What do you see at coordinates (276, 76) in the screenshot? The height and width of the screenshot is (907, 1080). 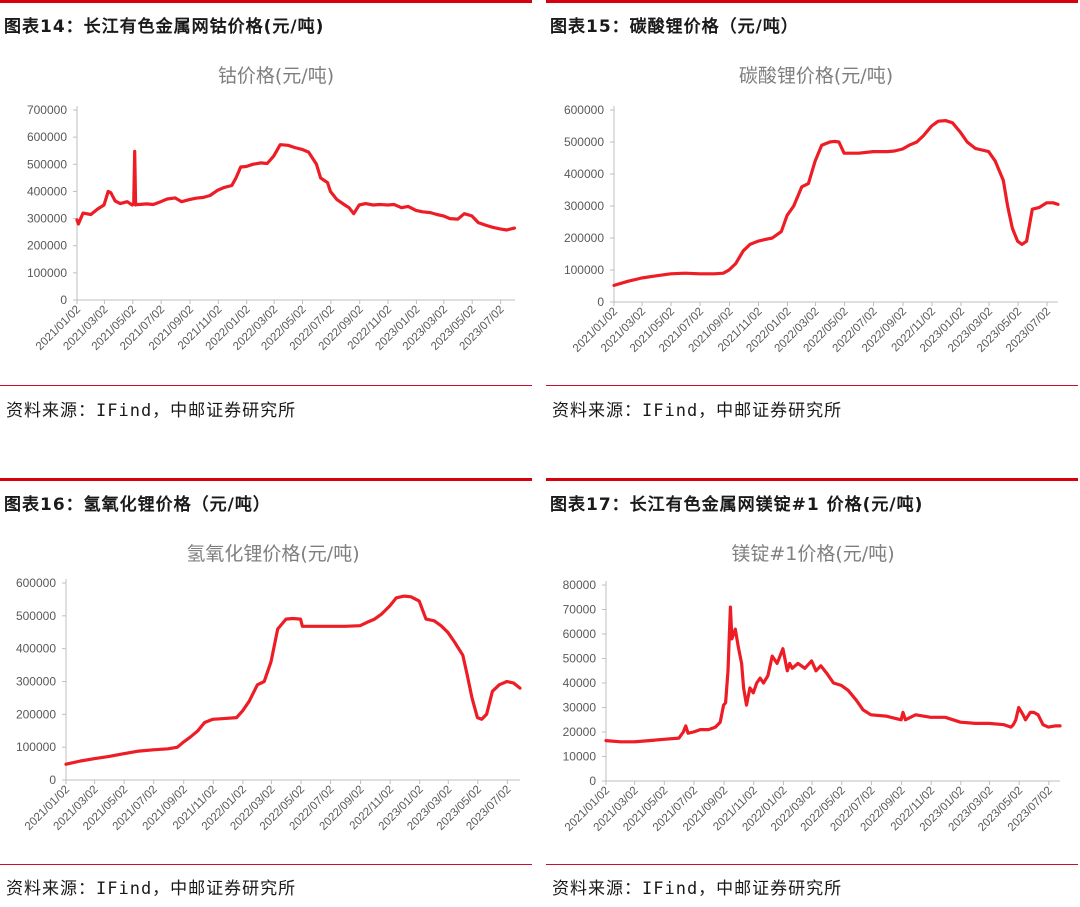 I see `chart-title: 钴价格(元/吨)` at bounding box center [276, 76].